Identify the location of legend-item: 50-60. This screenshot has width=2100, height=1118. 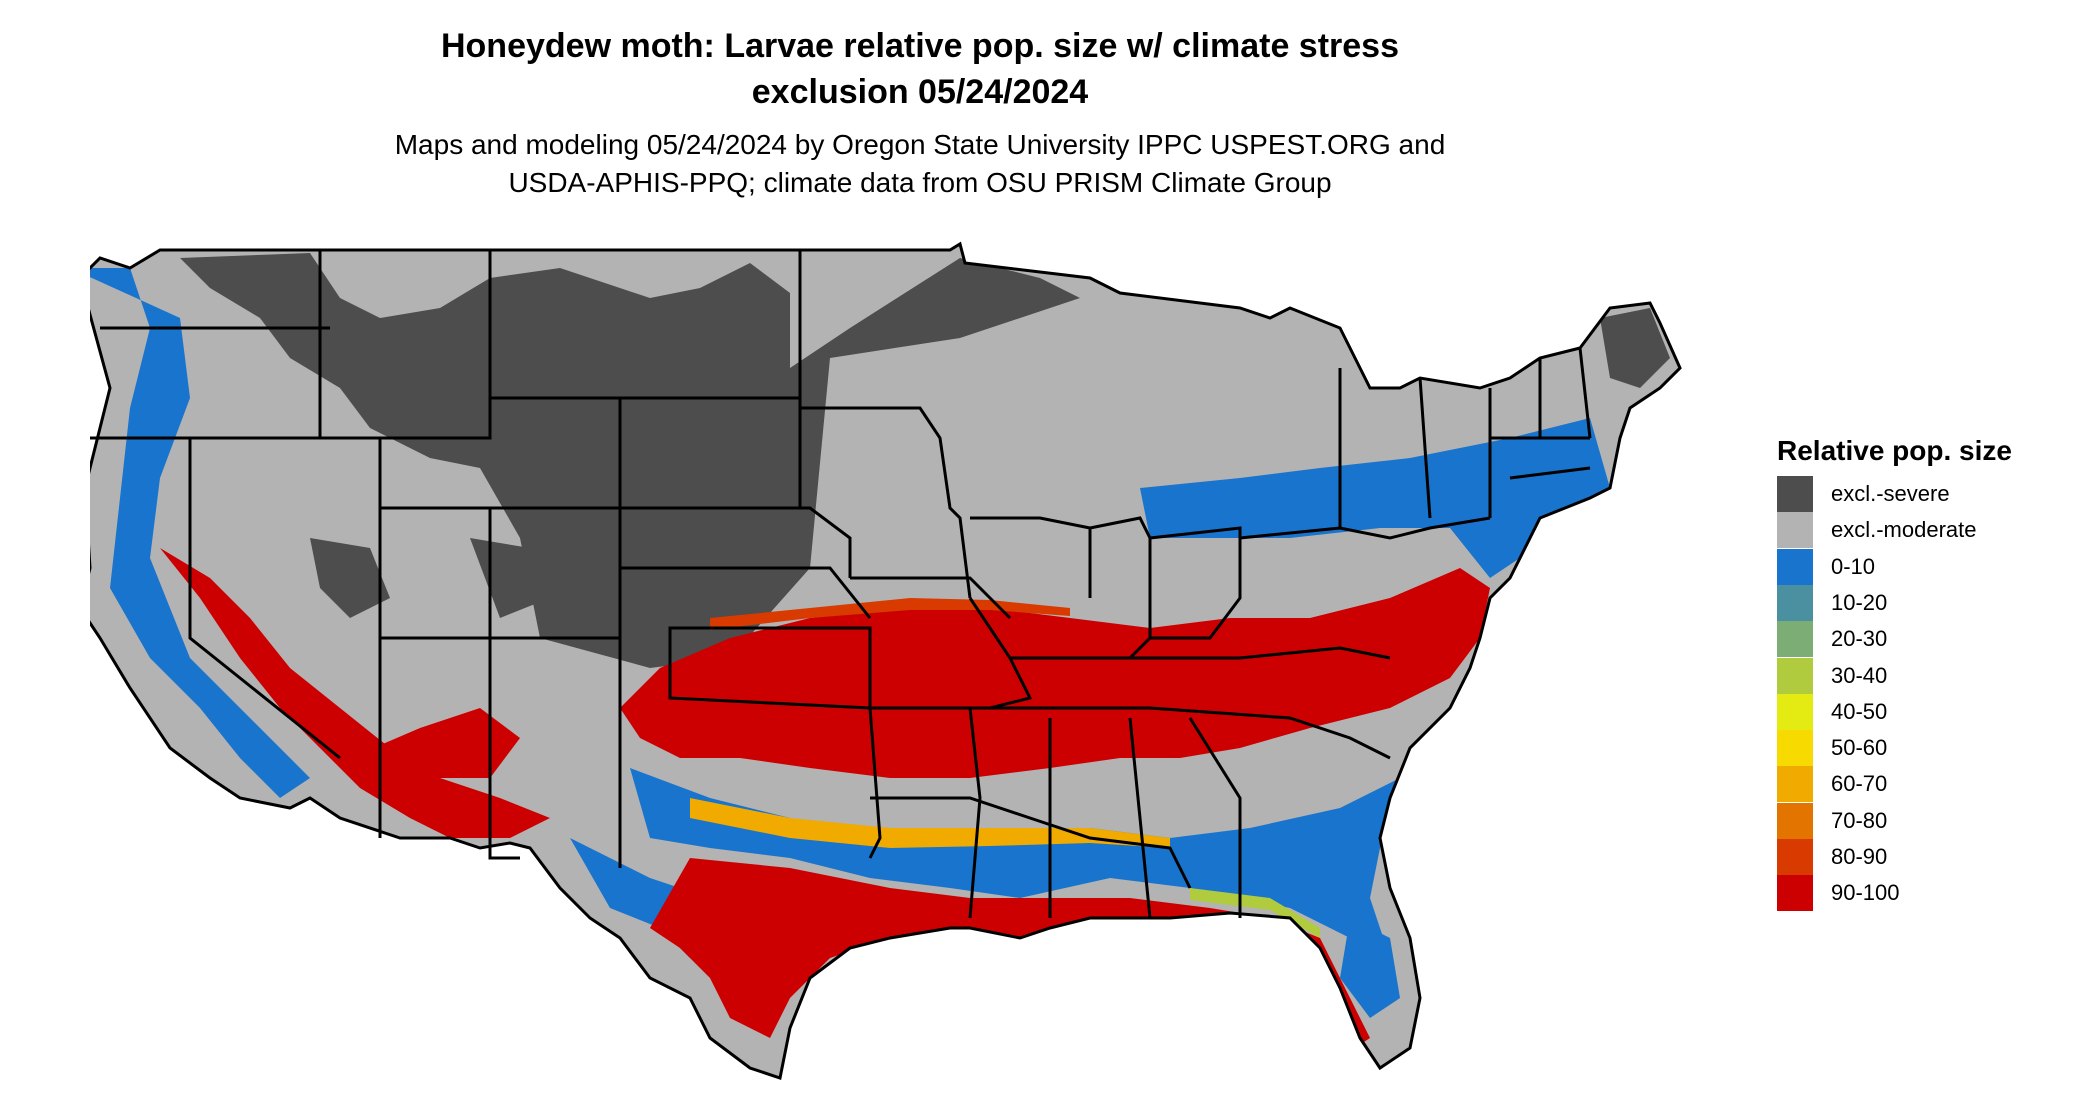
(1832, 748).